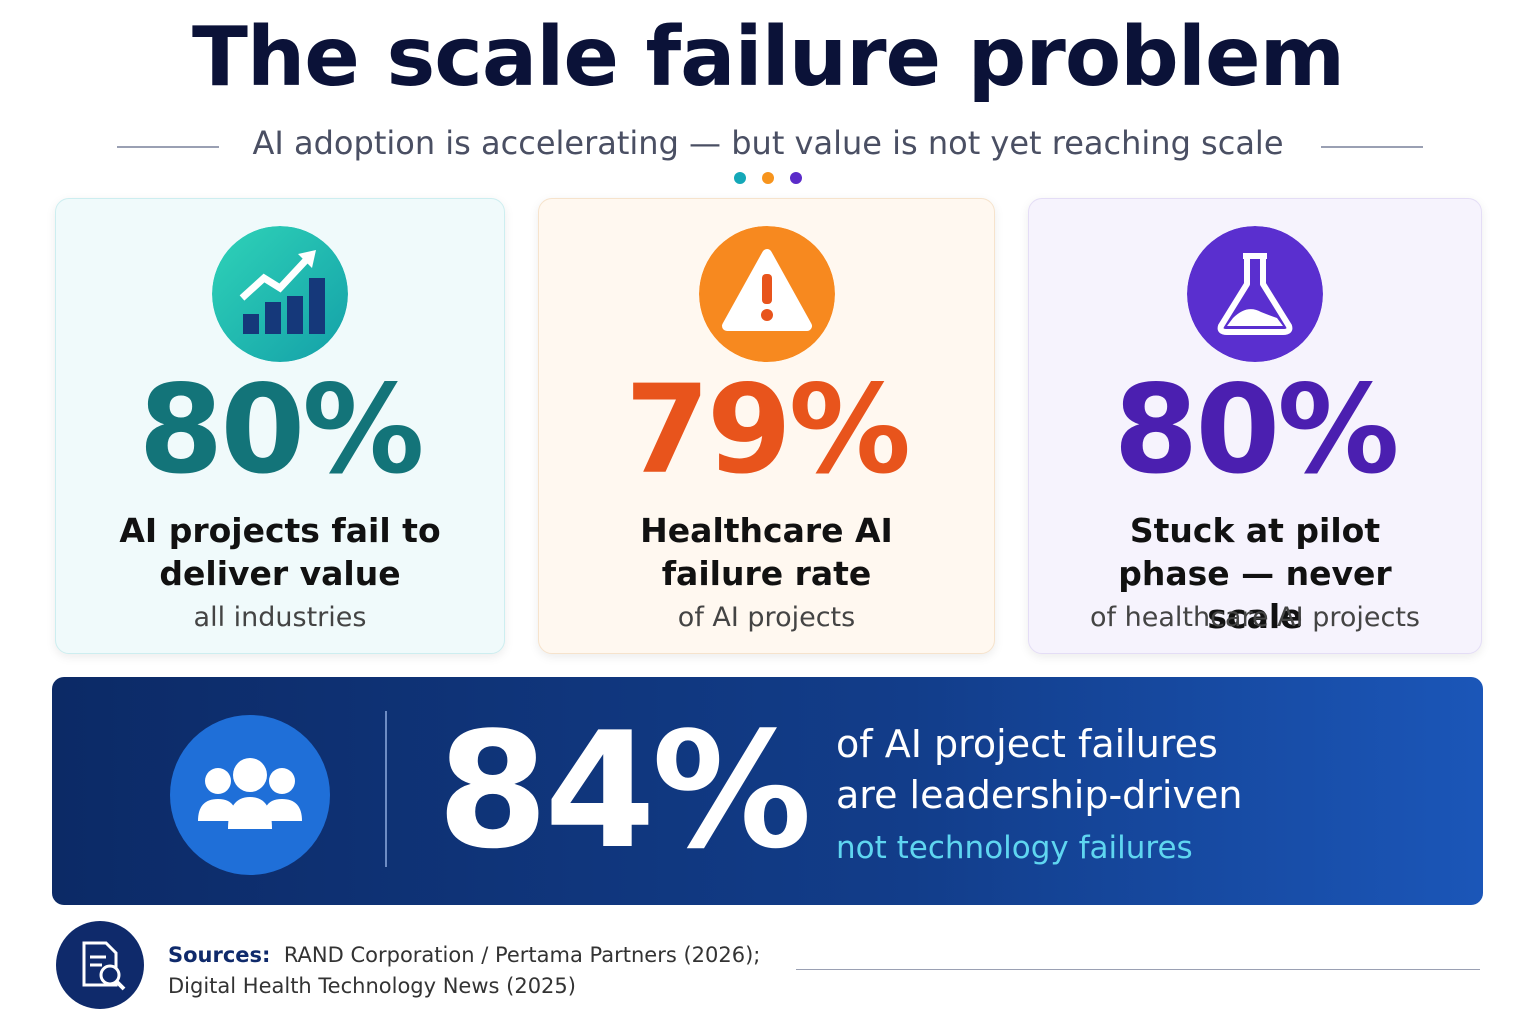 This screenshot has width=1536, height=1024. I want to click on title: The scale failure problem, so click(768, 57).